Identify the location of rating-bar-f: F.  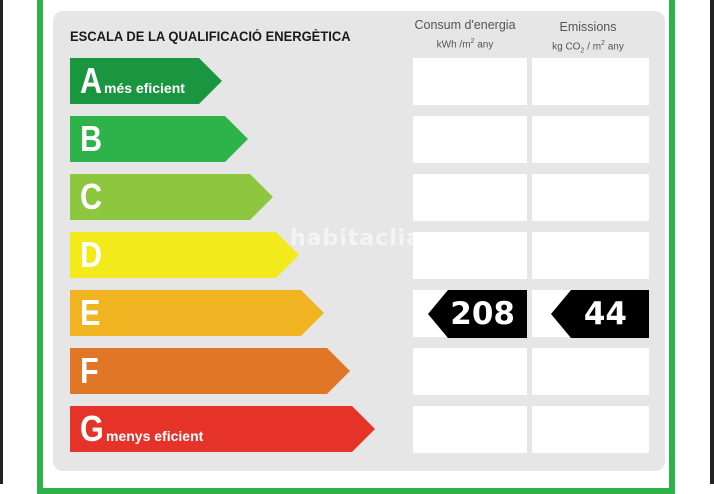
(210, 371).